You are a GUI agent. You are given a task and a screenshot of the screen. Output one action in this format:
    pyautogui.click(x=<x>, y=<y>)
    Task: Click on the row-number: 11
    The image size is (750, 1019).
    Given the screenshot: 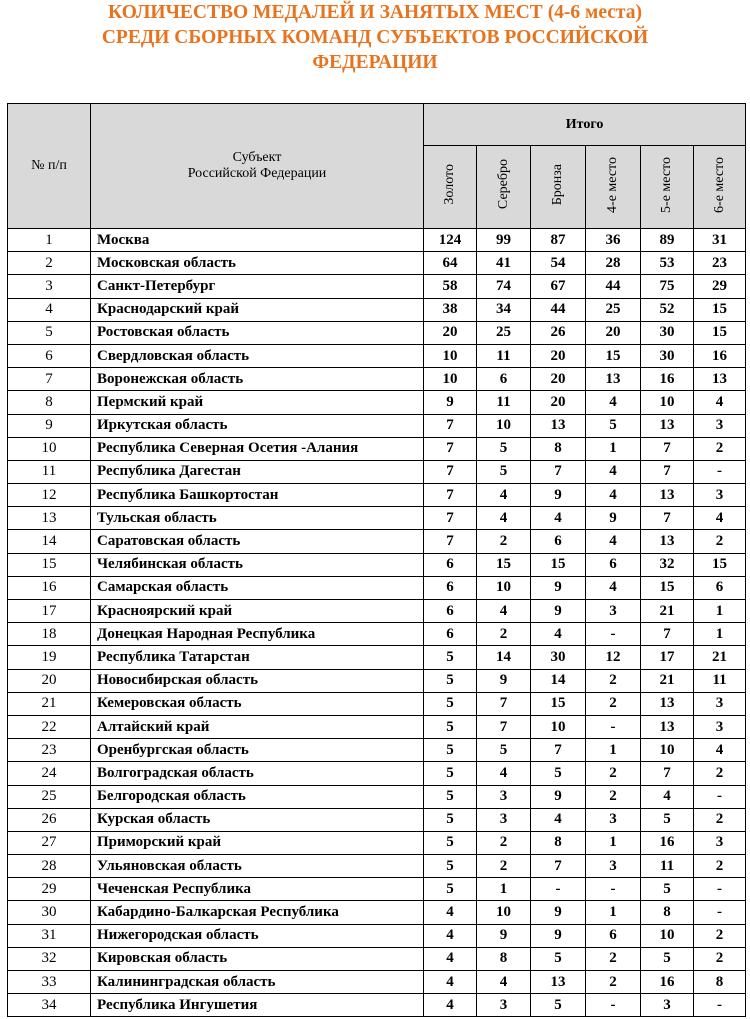 What is the action you would take?
    pyautogui.click(x=49, y=472)
    